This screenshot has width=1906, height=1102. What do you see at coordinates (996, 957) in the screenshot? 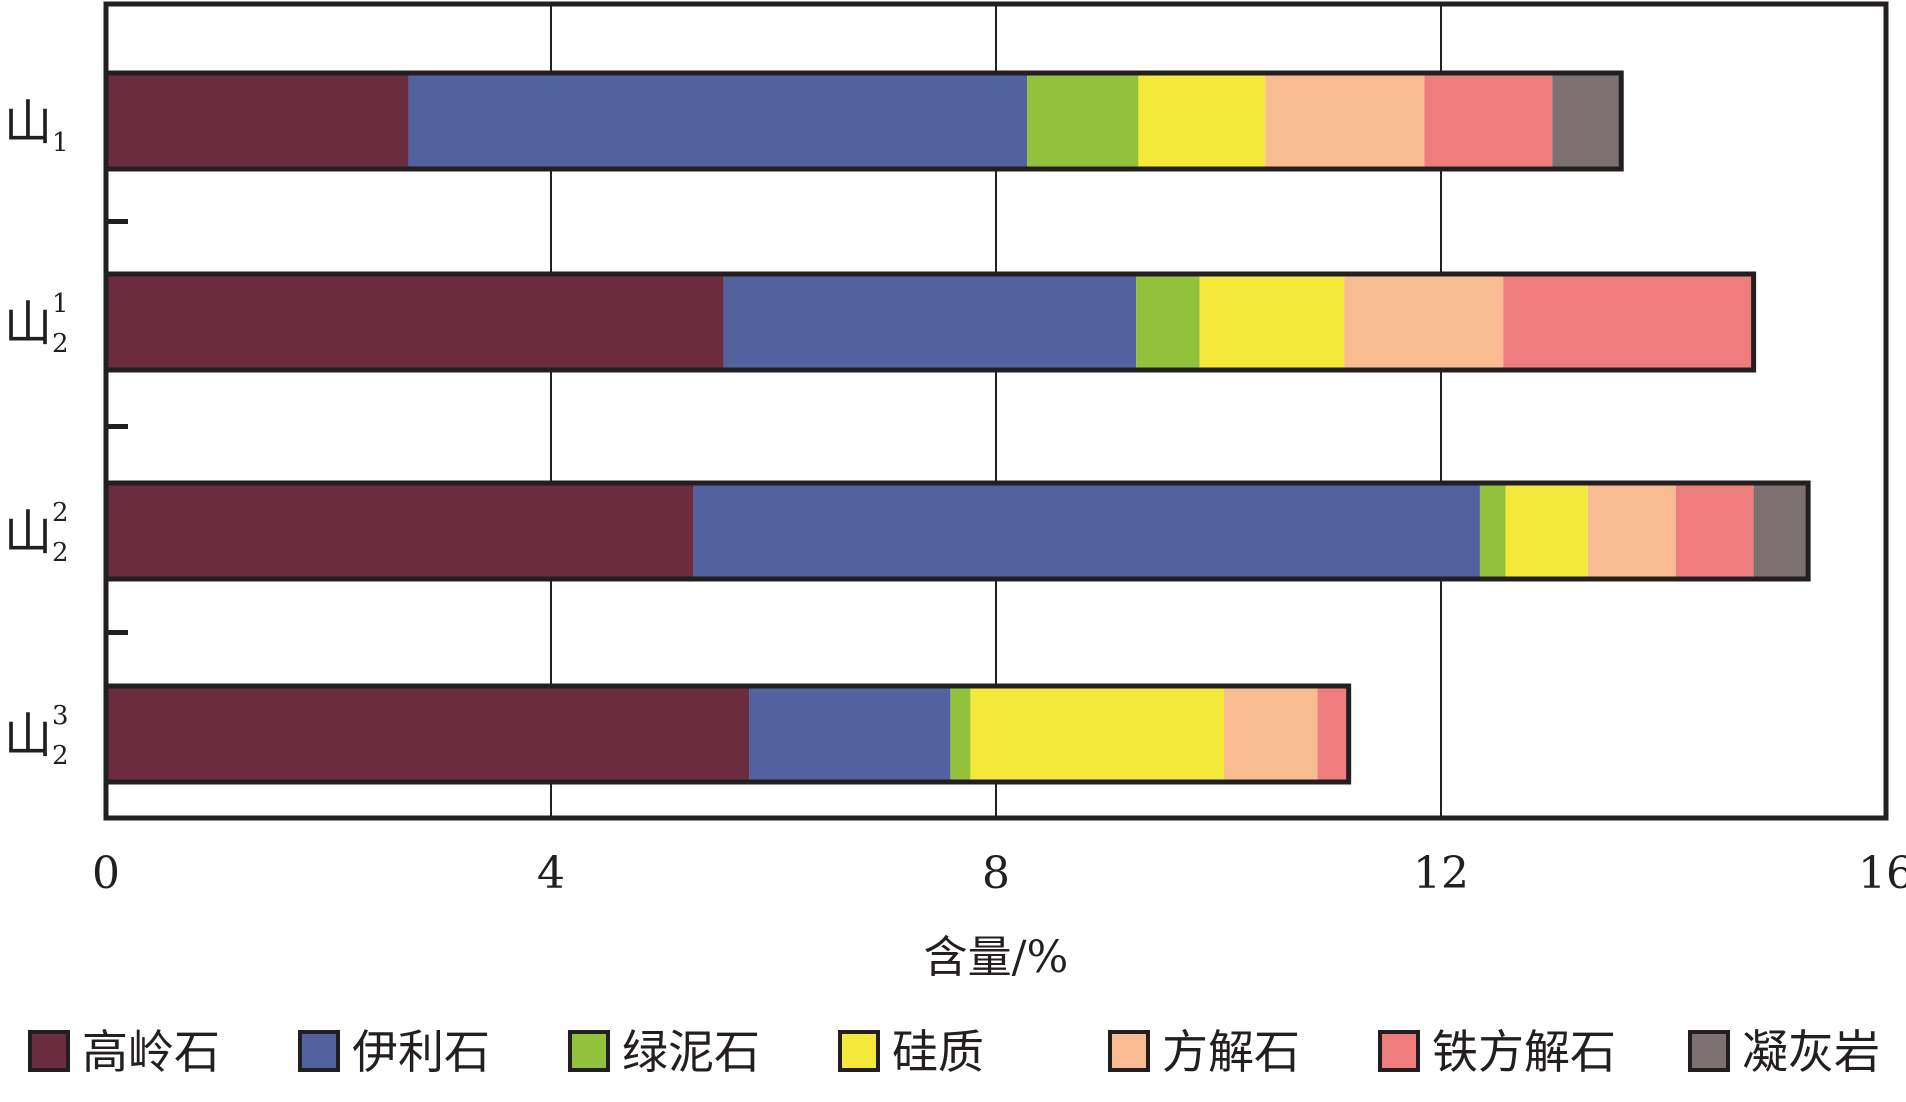
I see `x-axis-label: 含量/%` at bounding box center [996, 957].